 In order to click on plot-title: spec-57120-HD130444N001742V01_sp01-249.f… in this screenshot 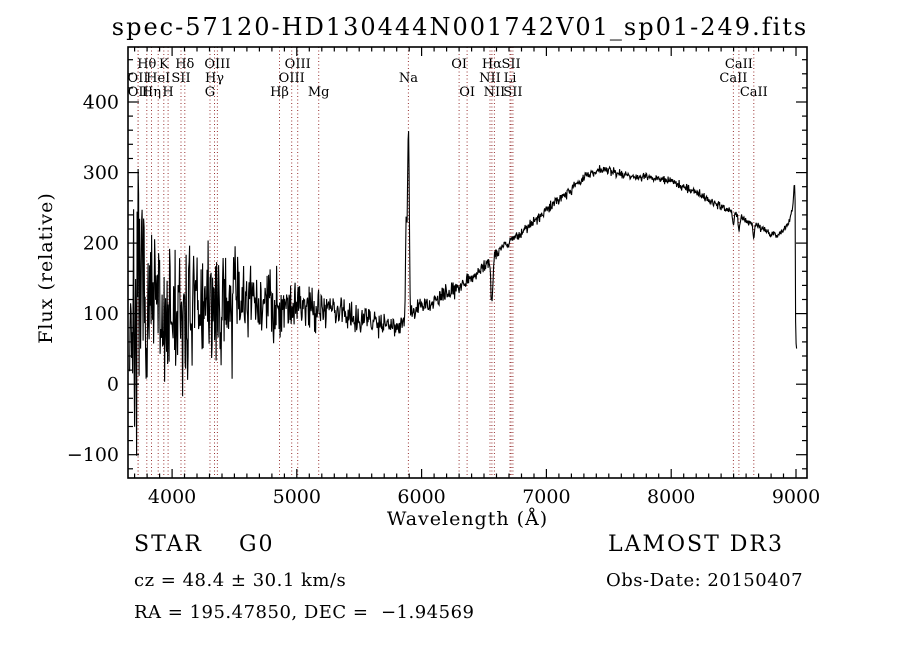, I will do `click(460, 27)`.